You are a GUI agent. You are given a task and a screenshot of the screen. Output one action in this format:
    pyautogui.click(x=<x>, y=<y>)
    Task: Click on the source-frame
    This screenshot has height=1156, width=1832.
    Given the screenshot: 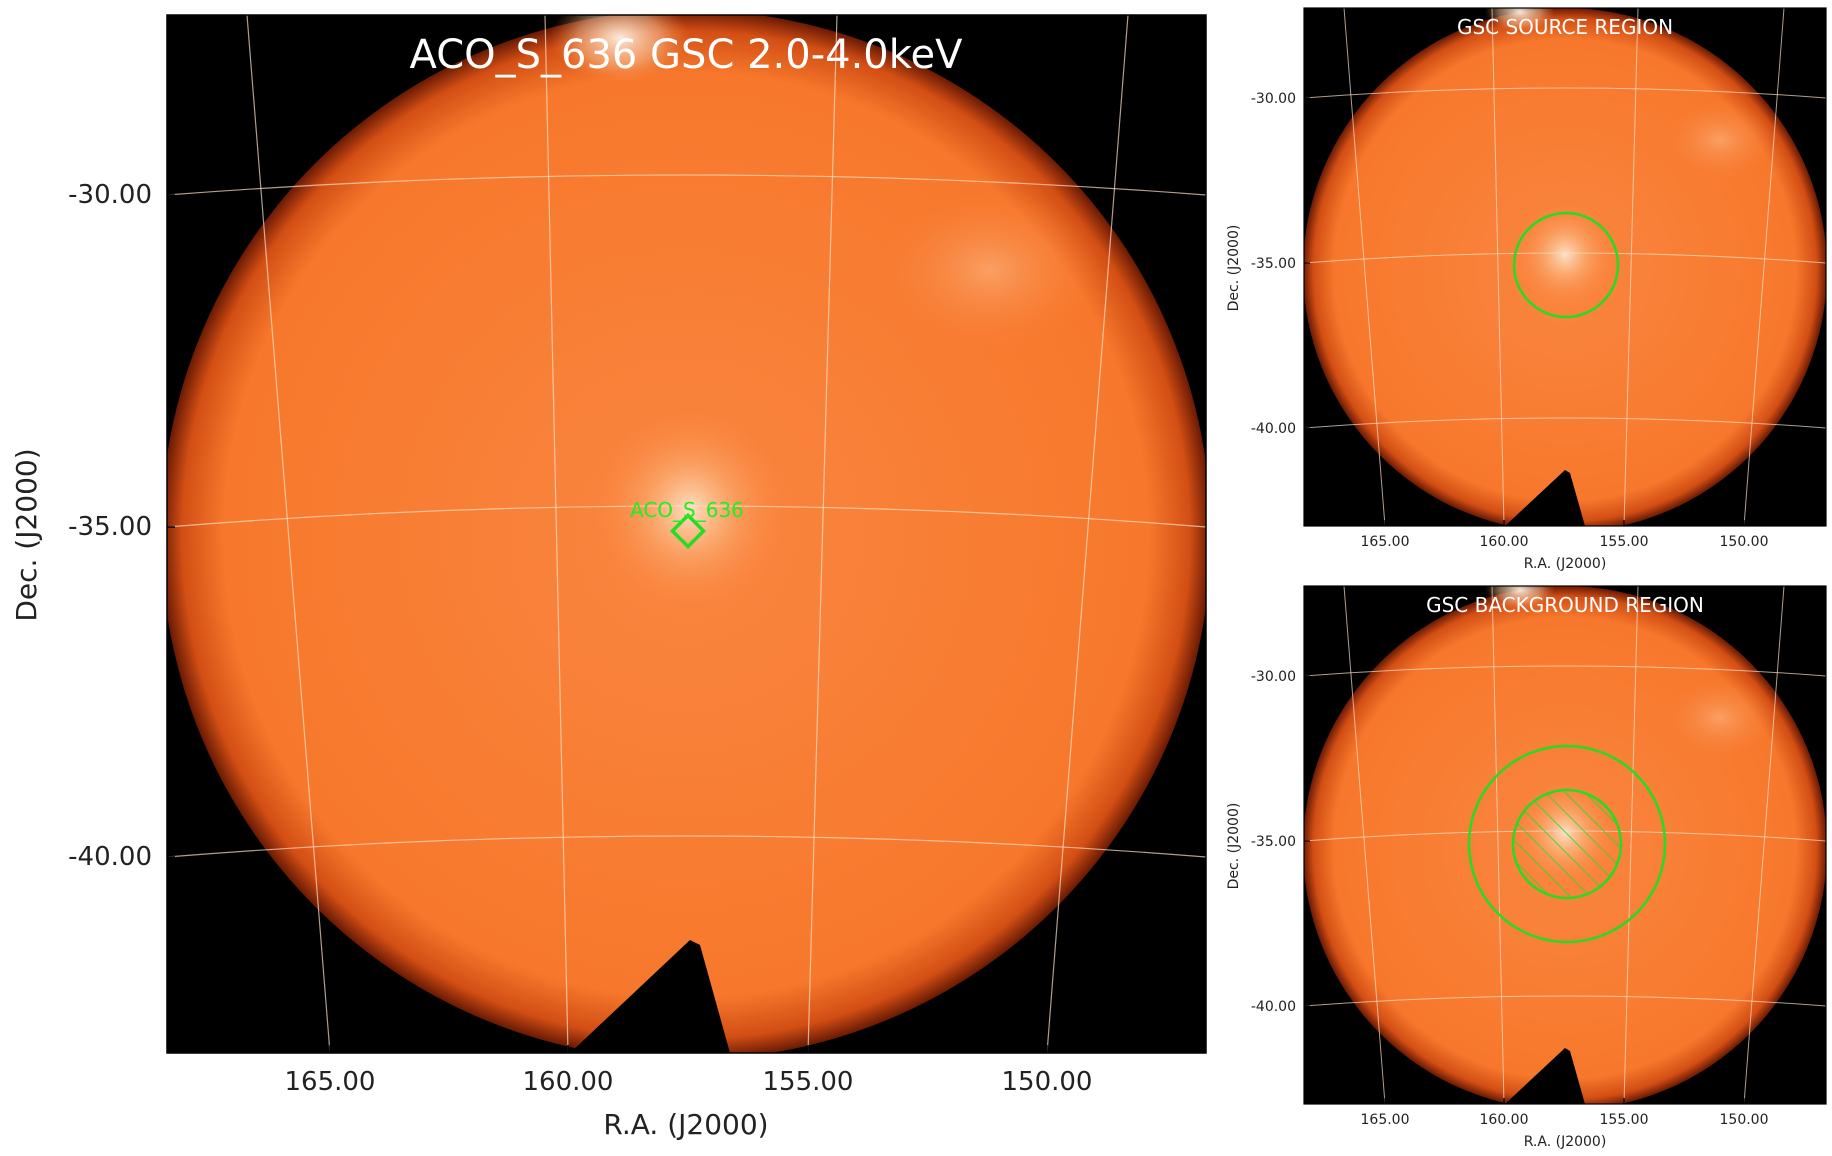 What is the action you would take?
    pyautogui.click(x=1565, y=267)
    